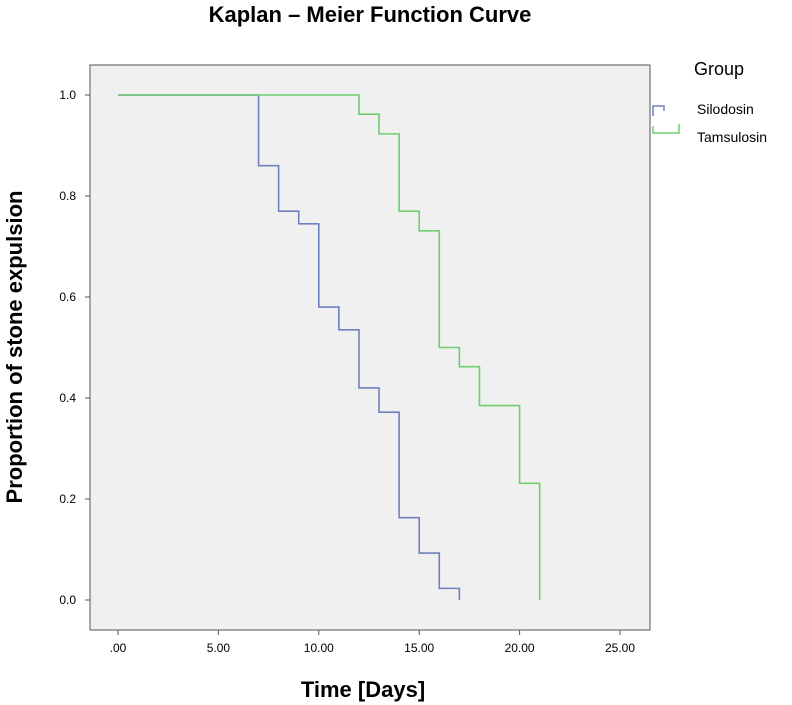 Image resolution: width=792 pixels, height=705 pixels. Describe the element at coordinates (14, 347) in the screenshot. I see `y-axis-title: Proportion of stone expulsion` at that location.